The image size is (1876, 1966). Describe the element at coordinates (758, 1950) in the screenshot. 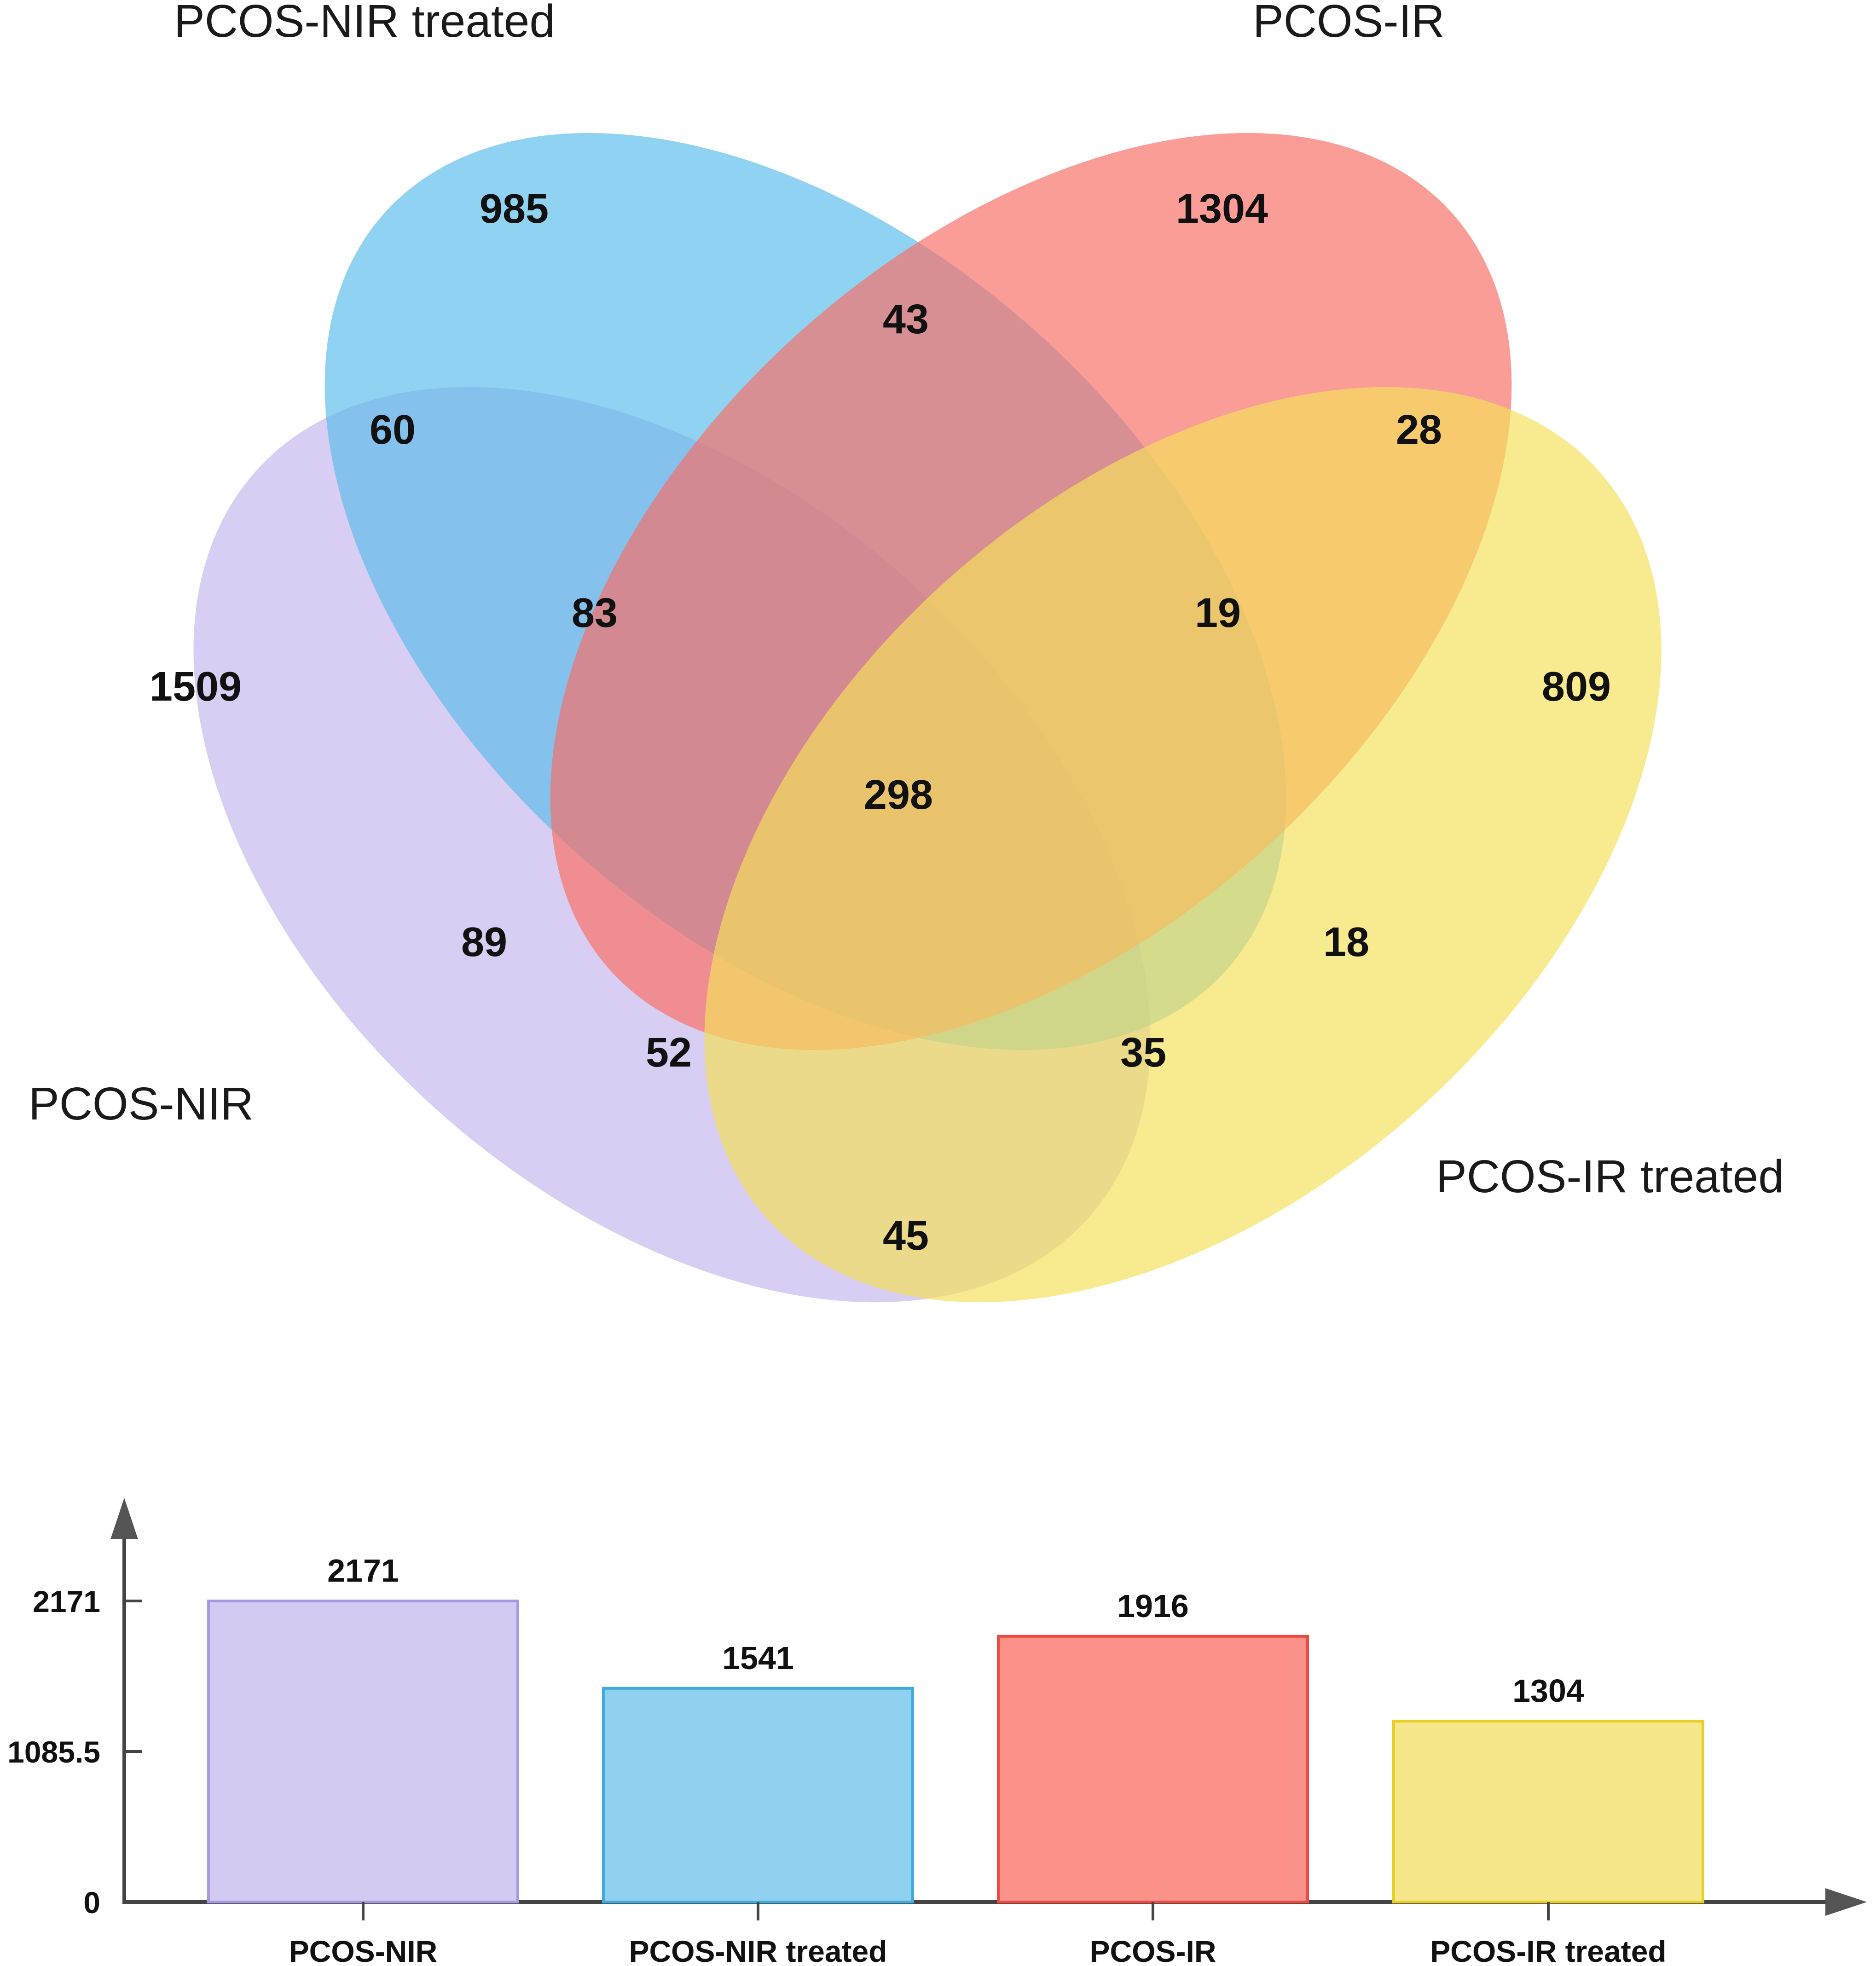

I see `x-tick-label-pcos-nir-treated: PCOS-NIR treated` at that location.